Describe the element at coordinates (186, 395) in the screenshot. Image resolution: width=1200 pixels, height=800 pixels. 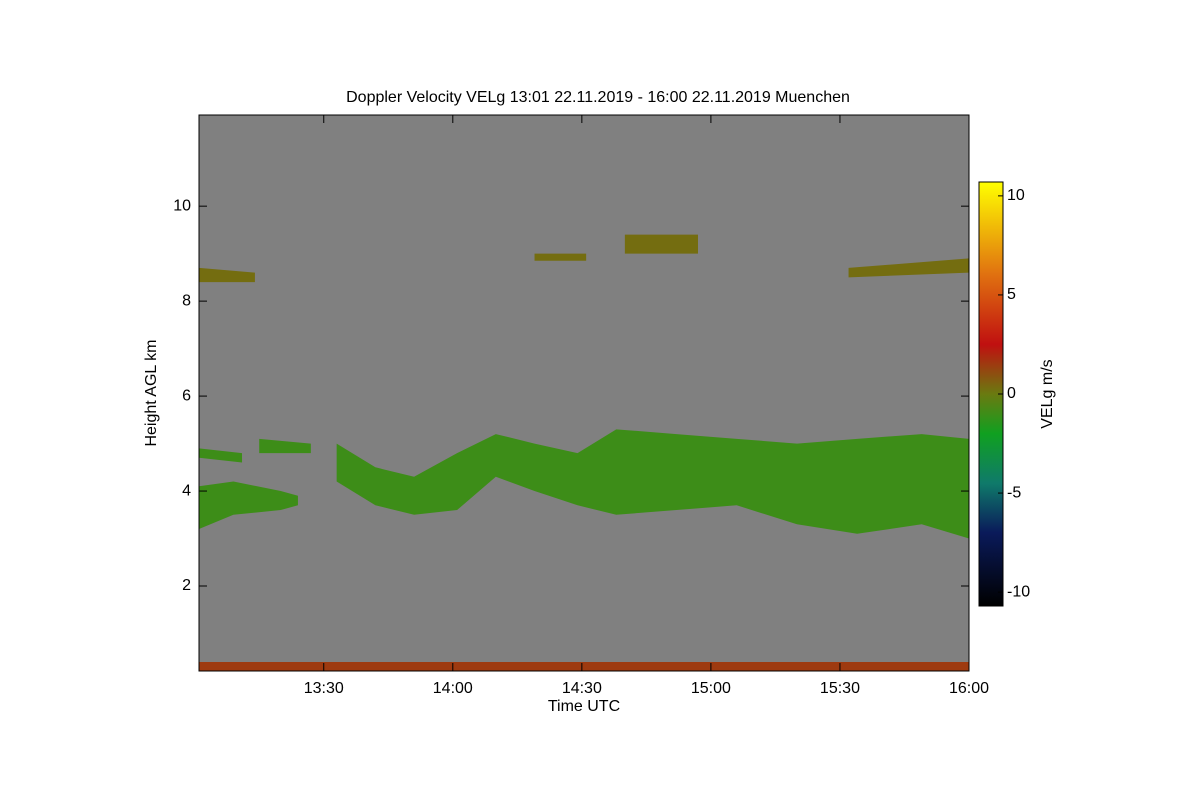
I see `y-tick-label: 6` at that location.